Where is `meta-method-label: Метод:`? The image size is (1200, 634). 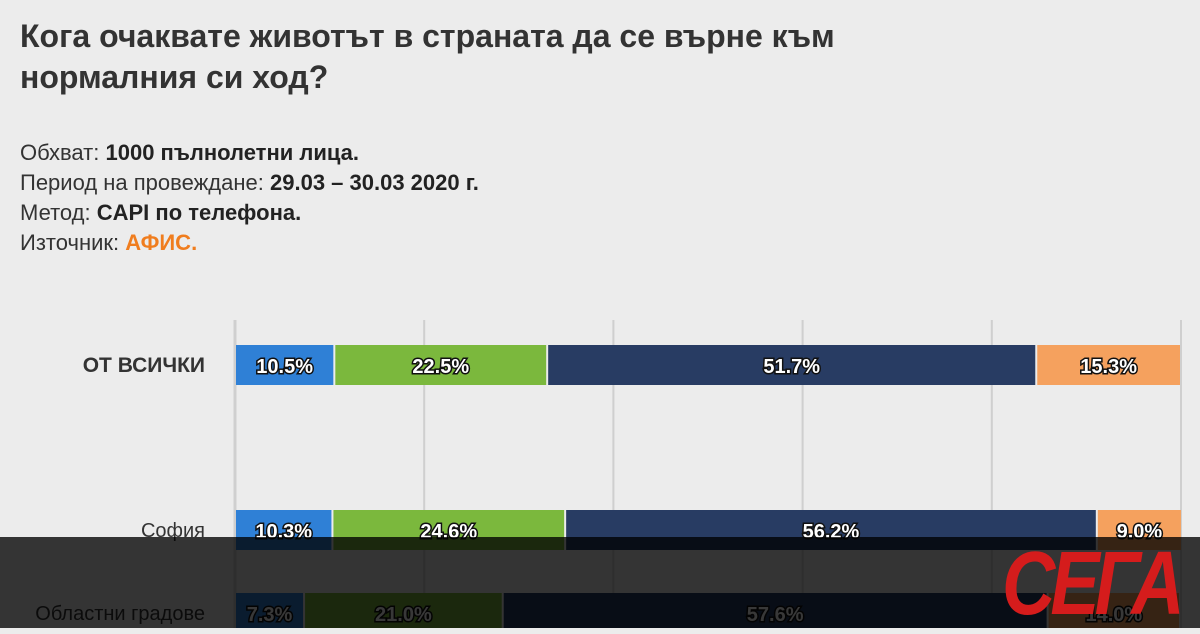 meta-method-label: Метод: is located at coordinates (55, 212).